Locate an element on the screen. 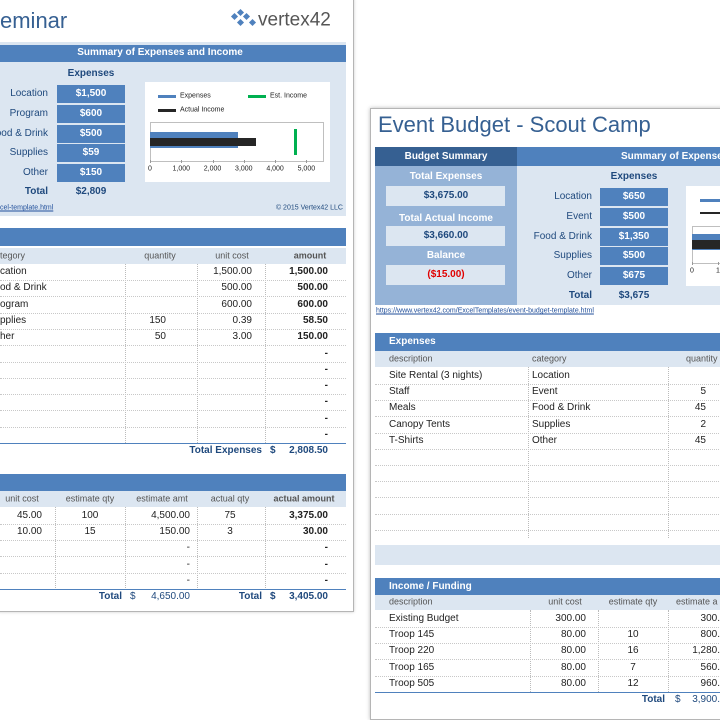 The image size is (720, 720). column-header: unit cost is located at coordinates (565, 601).